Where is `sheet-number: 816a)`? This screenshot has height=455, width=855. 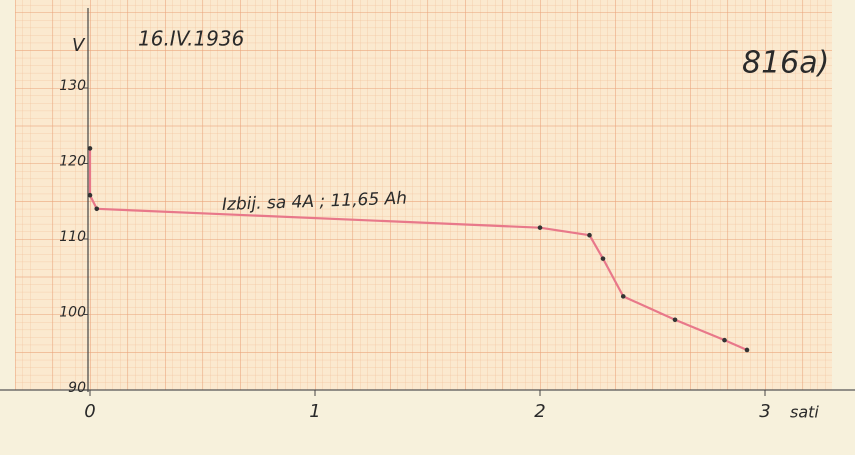 sheet-number: 816a) is located at coordinates (785, 63).